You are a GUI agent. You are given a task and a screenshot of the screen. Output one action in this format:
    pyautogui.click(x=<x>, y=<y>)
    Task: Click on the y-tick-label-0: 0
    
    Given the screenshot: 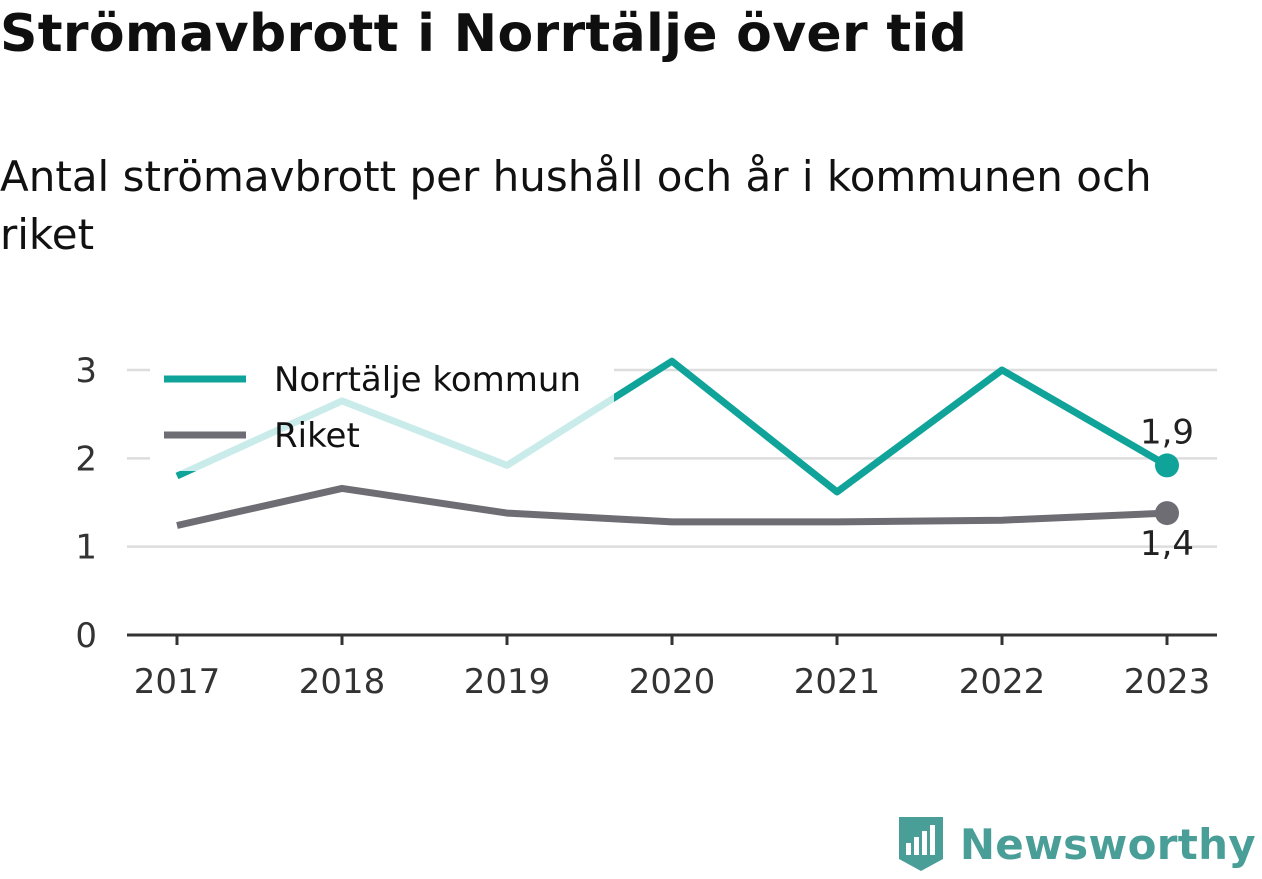 What is the action you would take?
    pyautogui.click(x=86, y=636)
    